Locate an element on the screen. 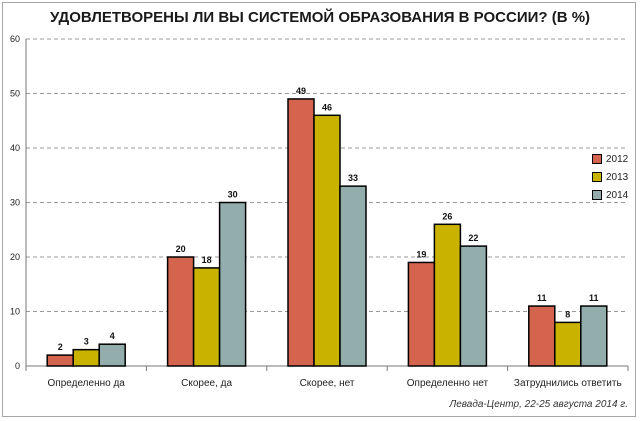 The width and height of the screenshot is (640, 421). data-label-2014-4: 11 is located at coordinates (594, 298).